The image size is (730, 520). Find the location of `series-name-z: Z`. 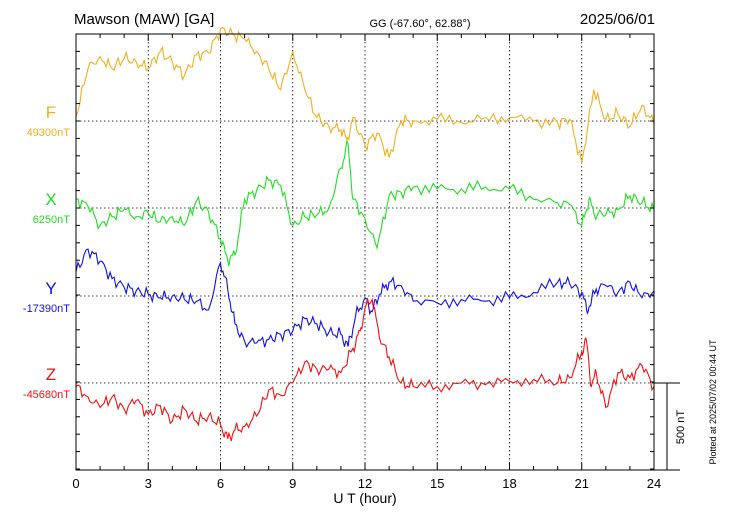

series-name-z: Z is located at coordinates (51, 374).